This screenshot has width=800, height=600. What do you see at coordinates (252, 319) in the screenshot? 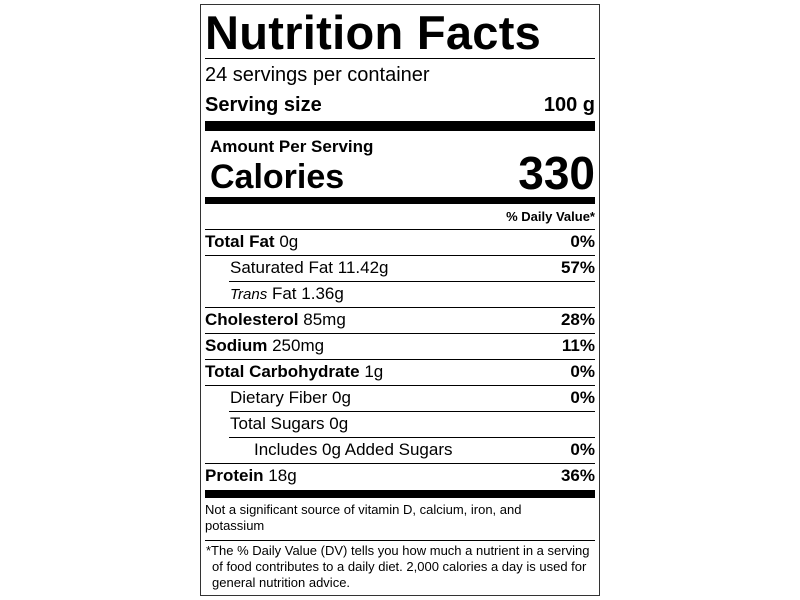
I see `nutrient-label: Cholesterol` at bounding box center [252, 319].